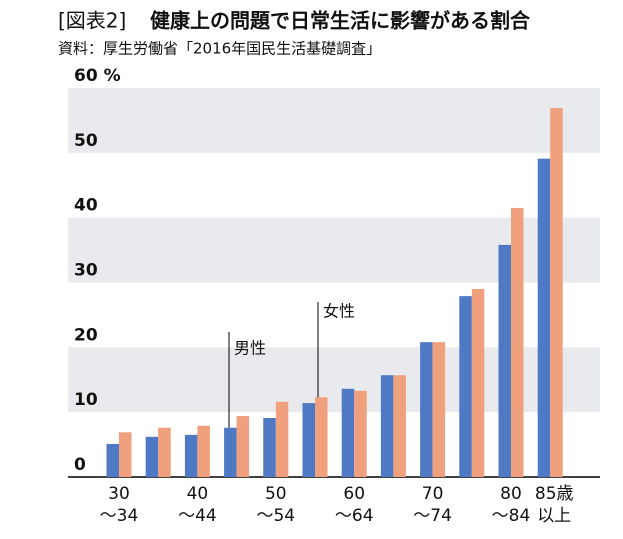 The image size is (623, 539). What do you see at coordinates (86, 206) in the screenshot?
I see `y-tick-label: 40` at bounding box center [86, 206].